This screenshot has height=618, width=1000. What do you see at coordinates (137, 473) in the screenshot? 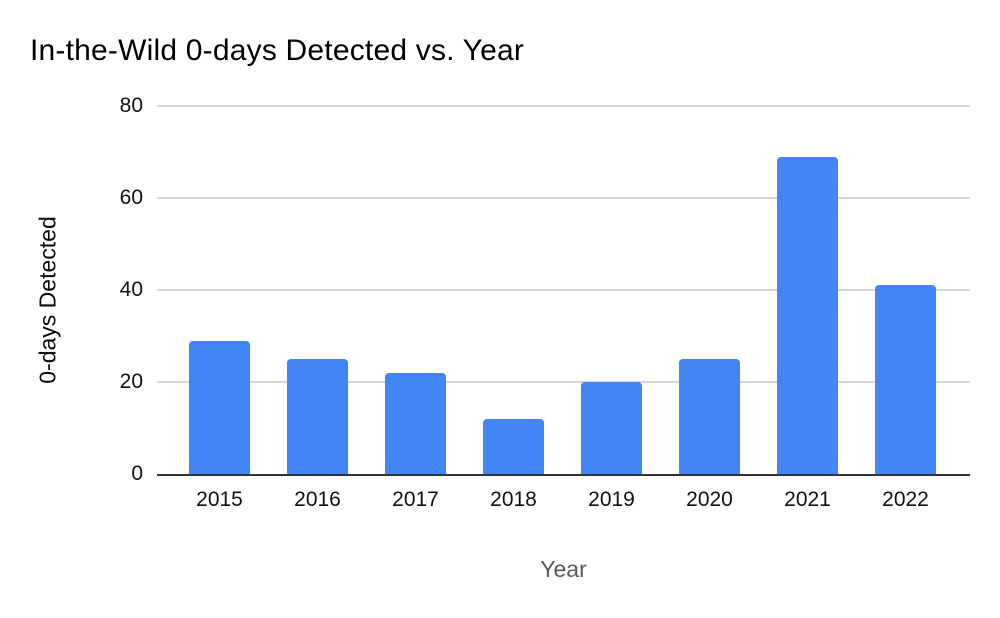
I see `y-tick-label-0: 0` at bounding box center [137, 473].